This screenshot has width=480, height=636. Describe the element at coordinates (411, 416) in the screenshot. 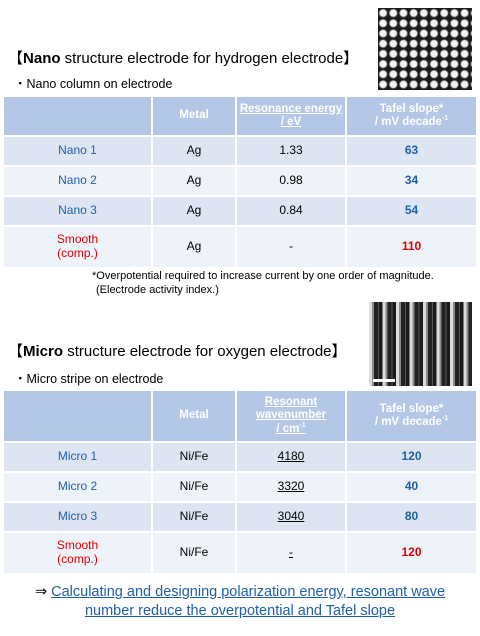

I see `micro-header-tafel: Tafel slope* / mV decade-1` at that location.